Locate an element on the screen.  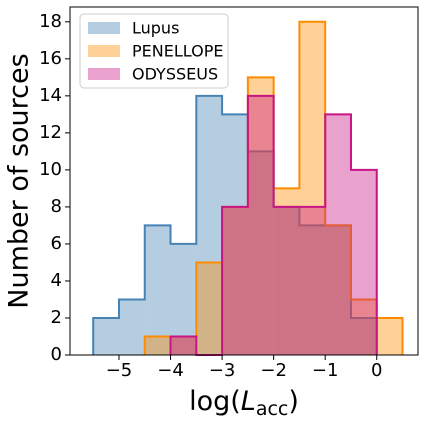
x-axis-label-part: ) is located at coordinates (293, 401).